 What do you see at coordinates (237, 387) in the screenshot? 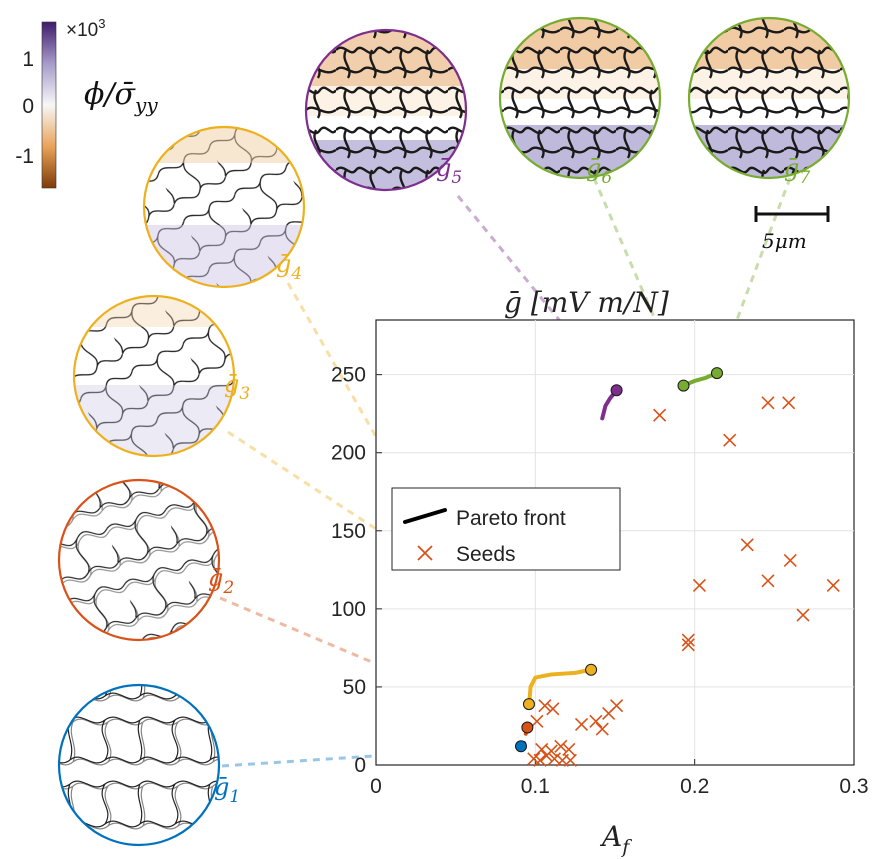
I see `design-label-g3: ḡ3` at bounding box center [237, 387].